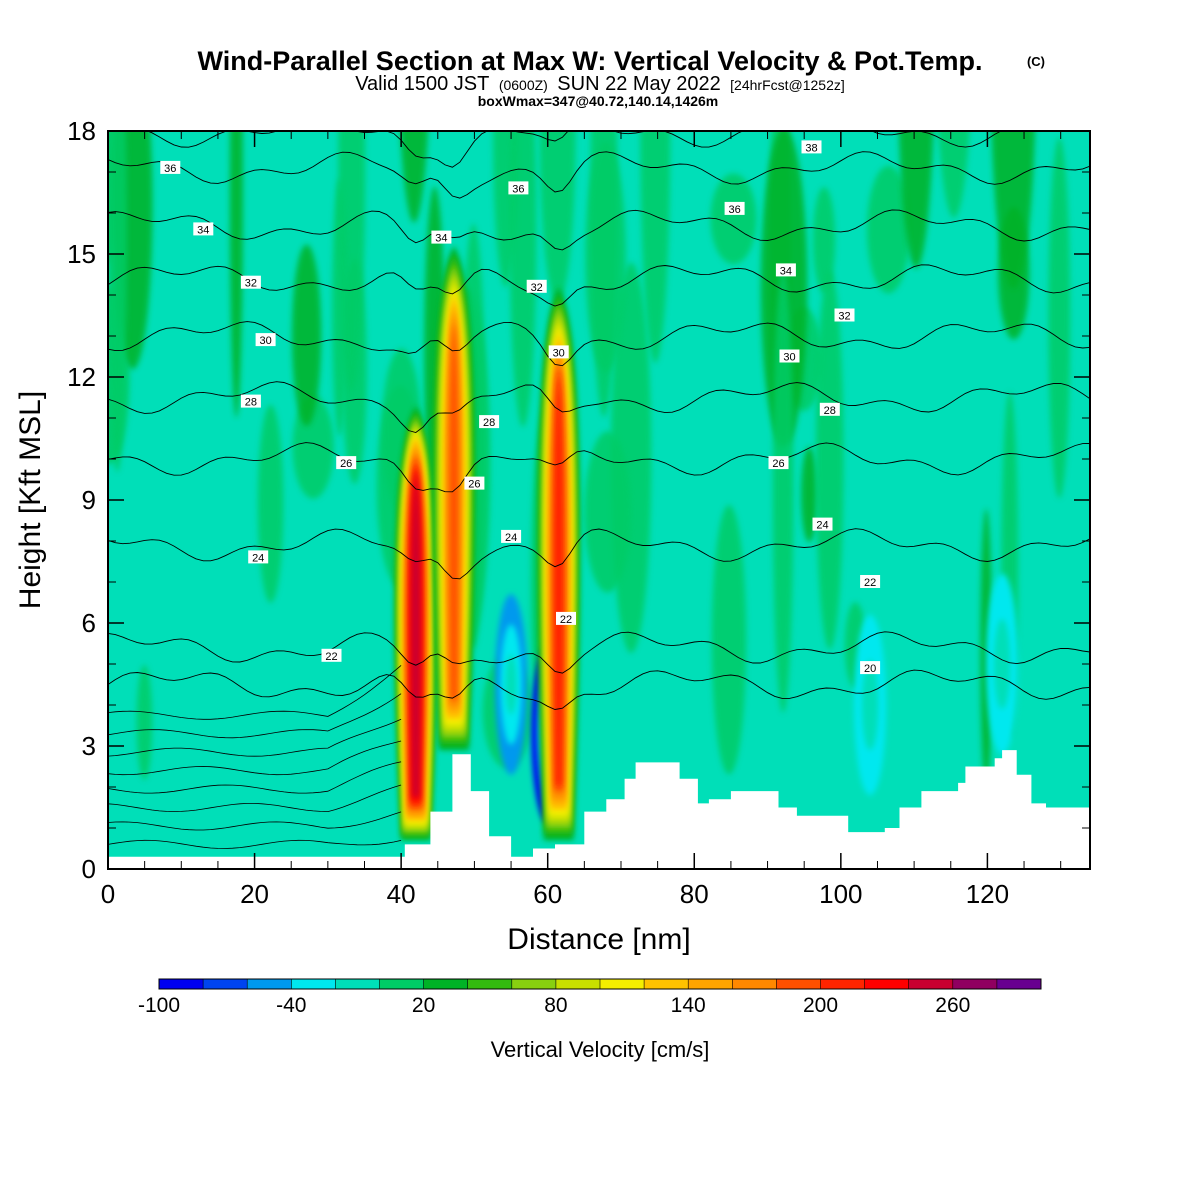  I want to click on valid-time: Valid 1500 JST, so click(422, 84).